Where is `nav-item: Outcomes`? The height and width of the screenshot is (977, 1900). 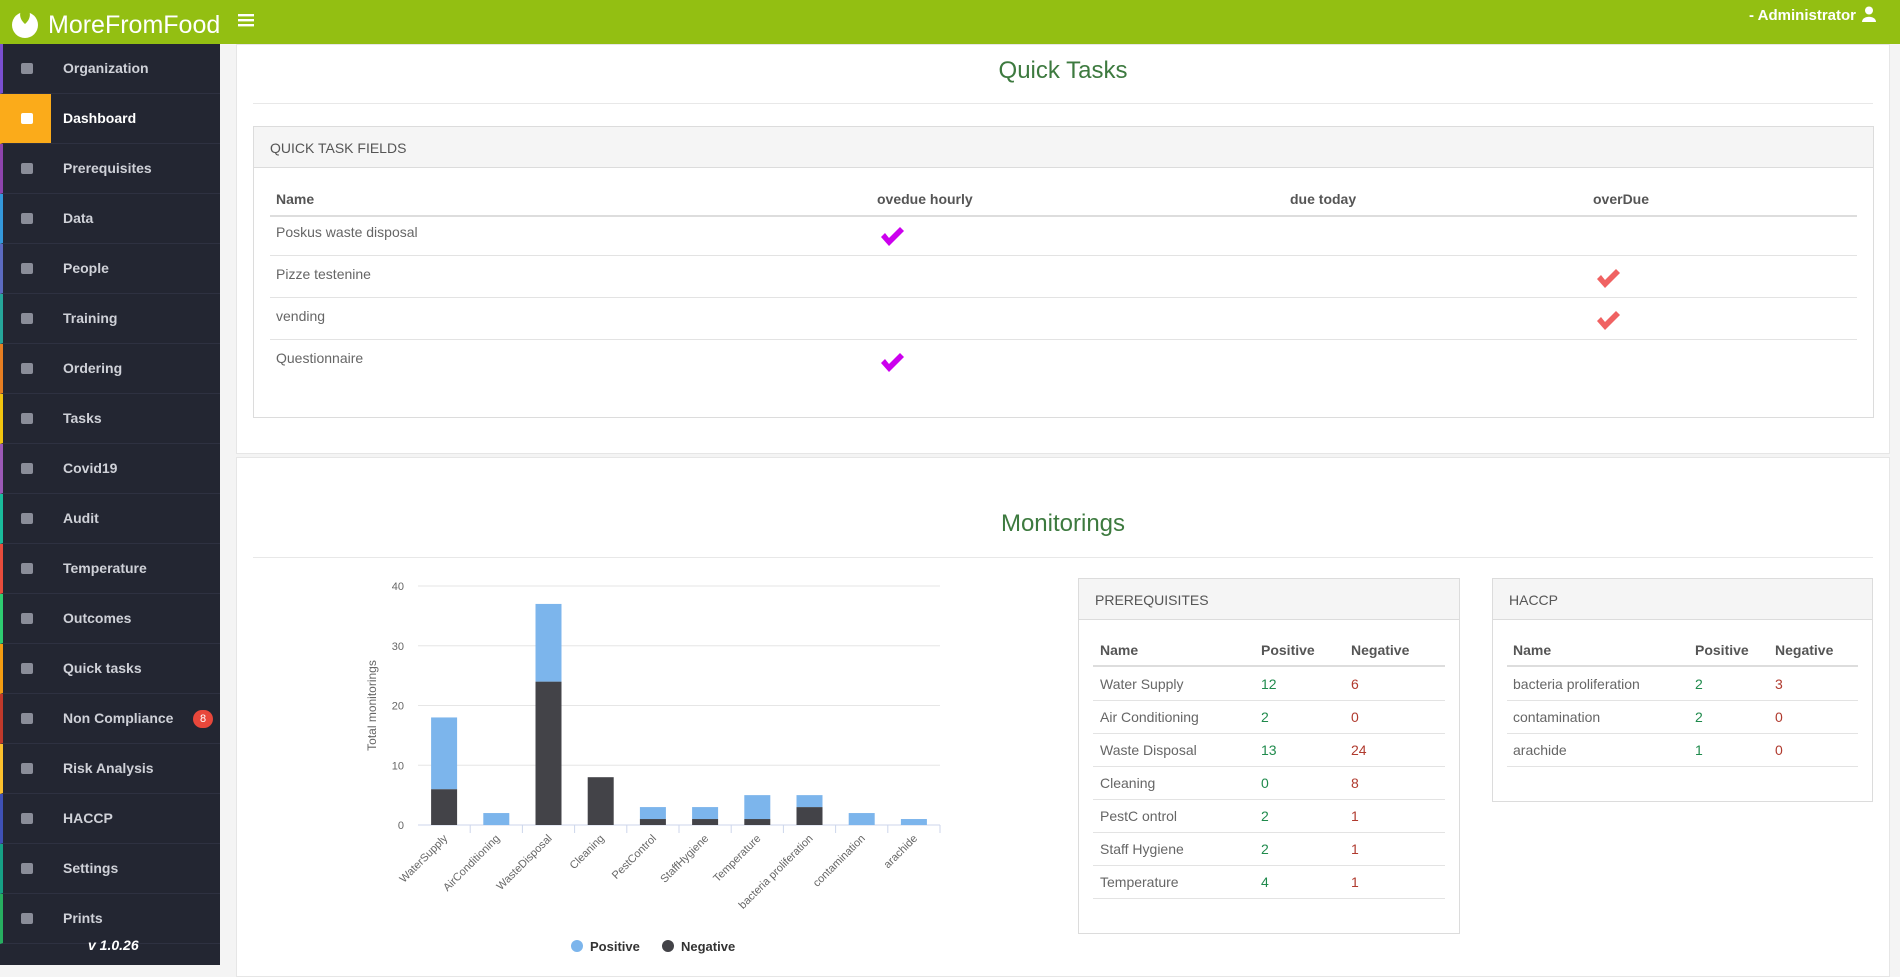
nav-item: Outcomes is located at coordinates (110, 619).